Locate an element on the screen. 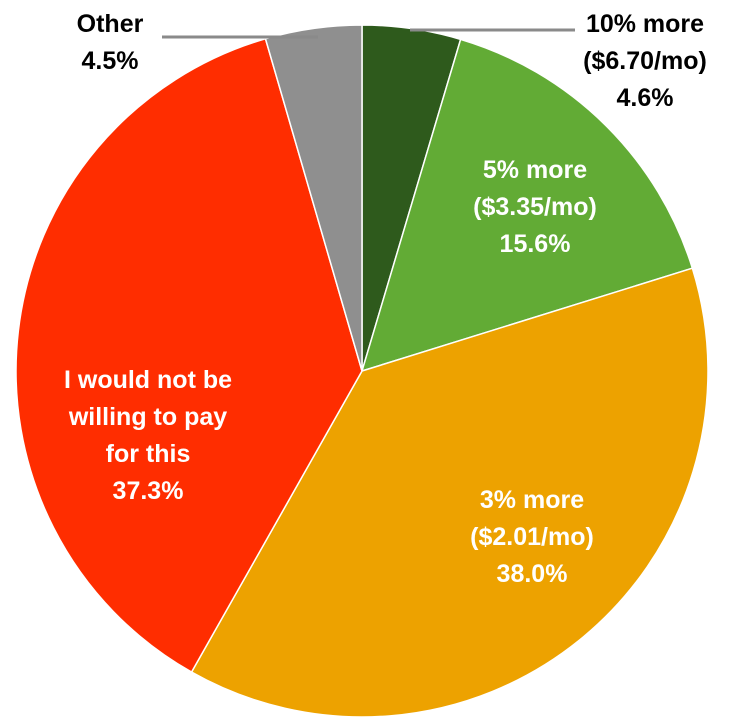 Image resolution: width=740 pixels, height=723 pixels. slice-label-2: 3% more ($2.01/mo) 38.0% is located at coordinates (532, 537).